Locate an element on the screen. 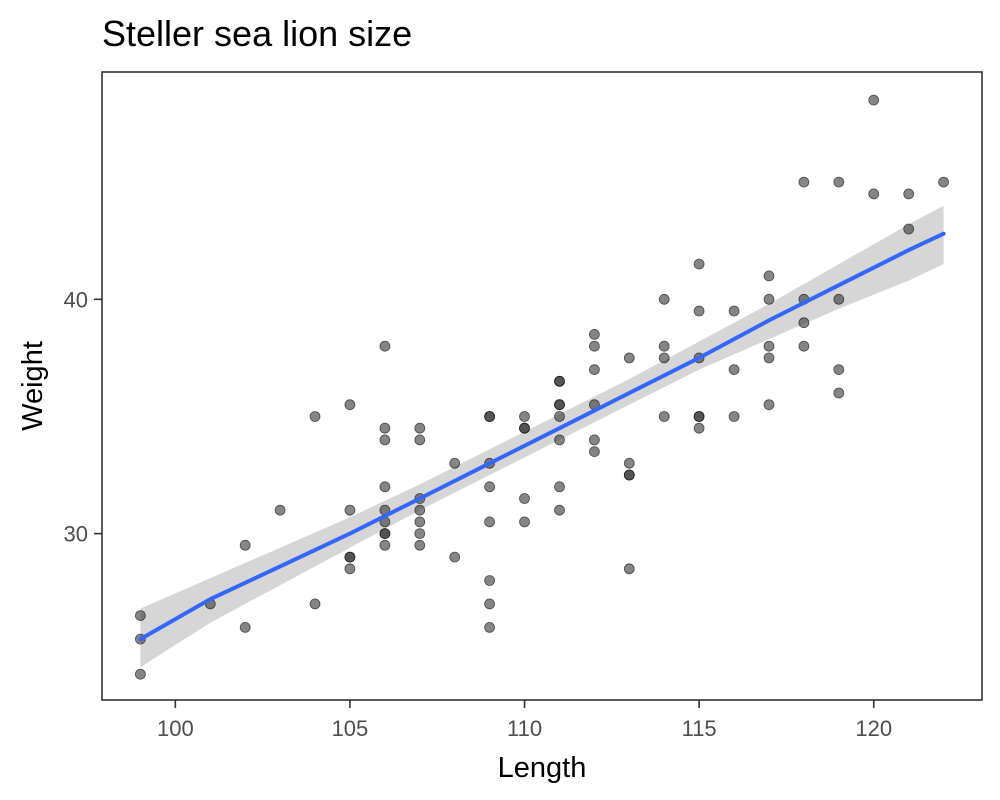 Image resolution: width=1000 pixels, height=800 pixels. x-tick-label: 105 is located at coordinates (350, 728).